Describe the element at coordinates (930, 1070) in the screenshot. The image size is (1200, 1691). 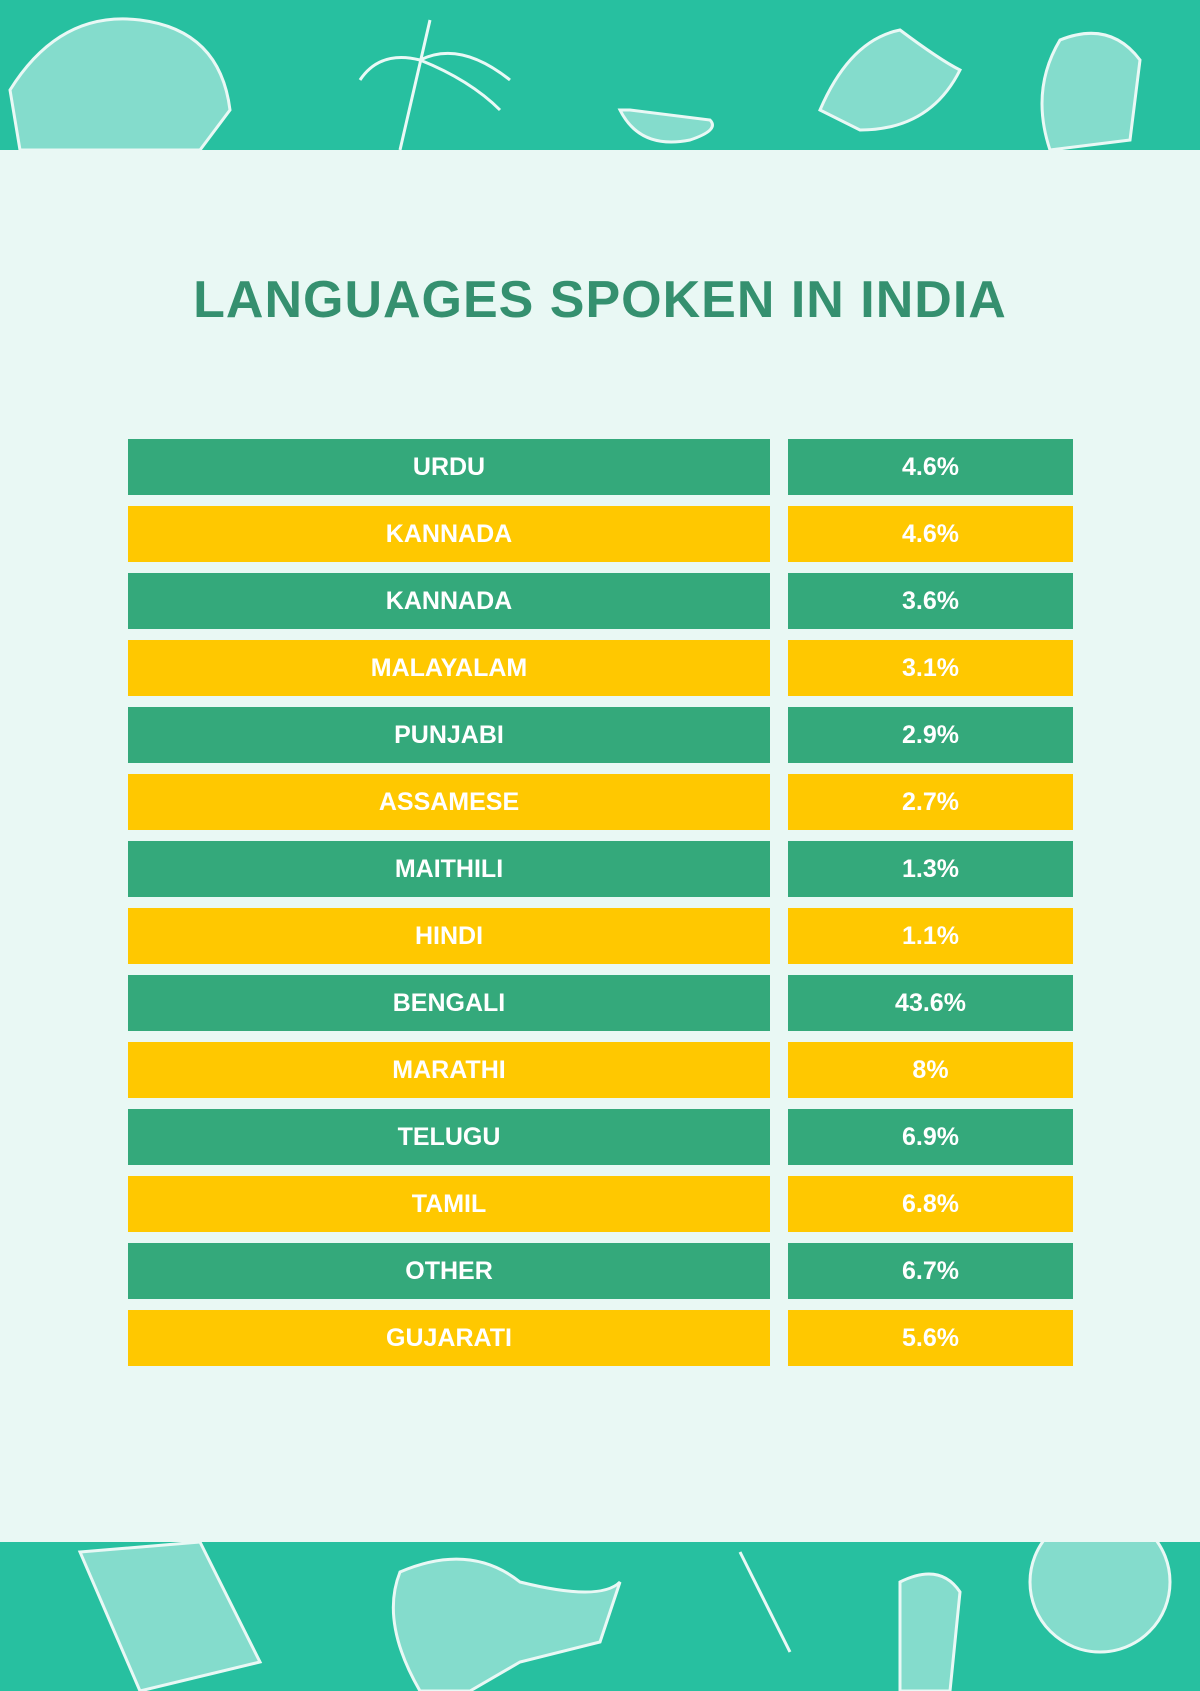
I see `share-cell: 8%` at that location.